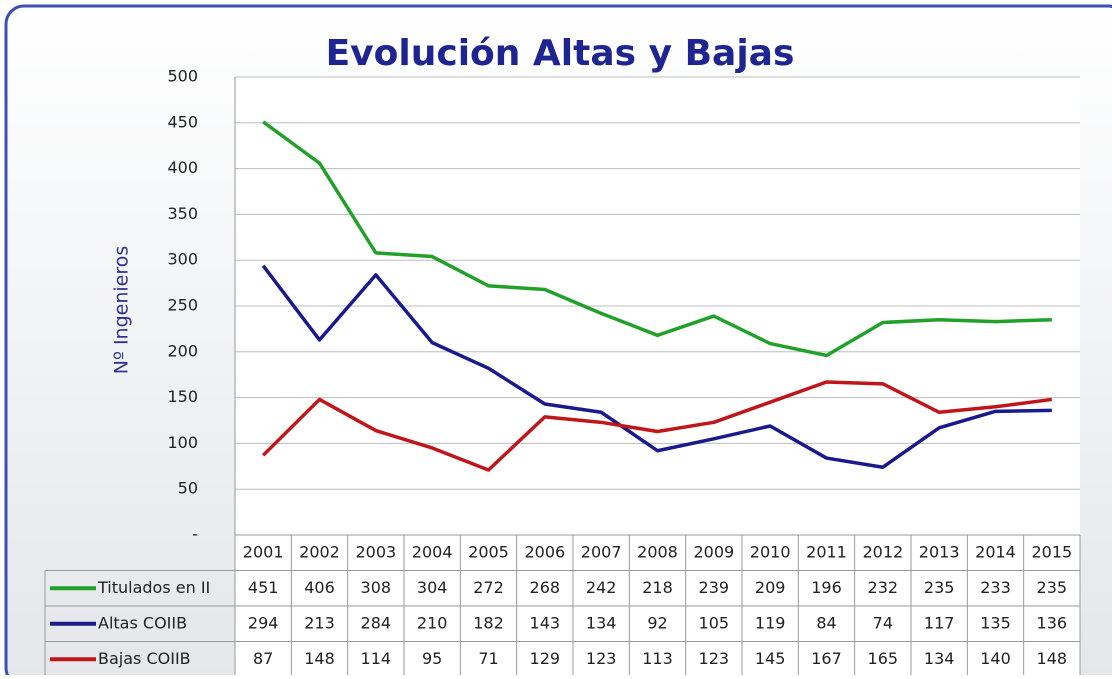 The image size is (1112, 679). I want to click on y-tick-label: 50, so click(188, 488).